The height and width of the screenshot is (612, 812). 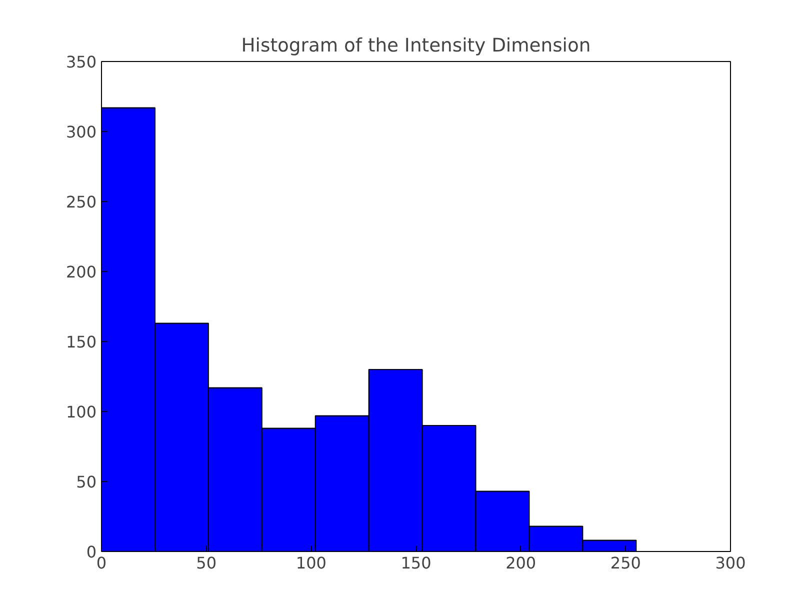 I want to click on x-tick-label: 300, so click(x=730, y=563).